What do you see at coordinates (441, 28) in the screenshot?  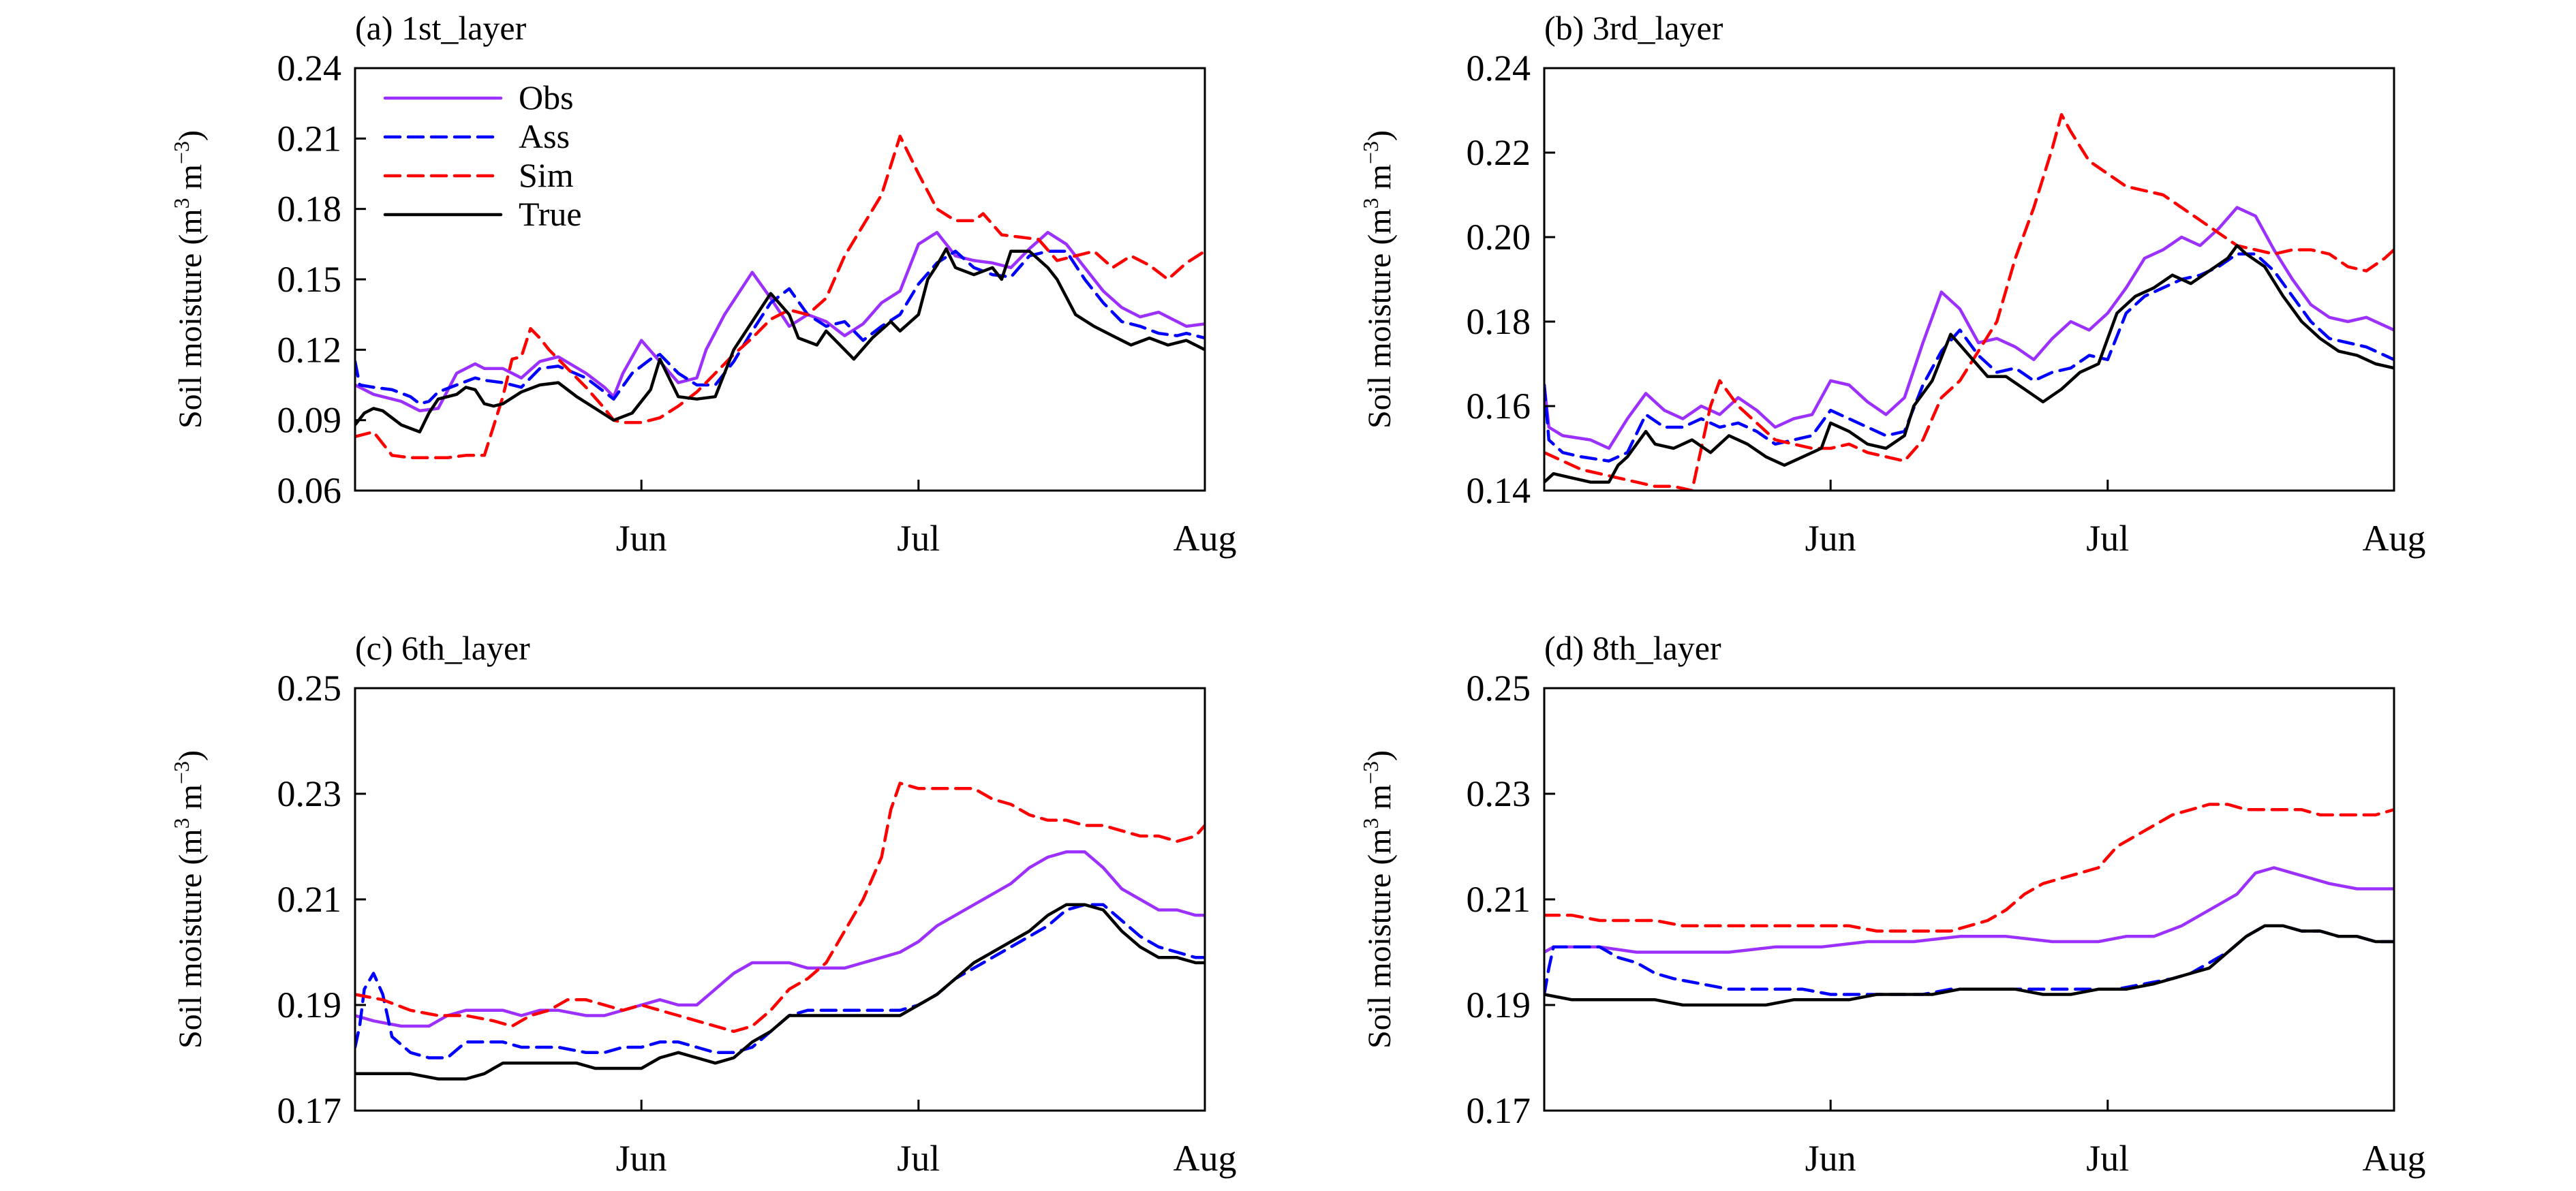 I see `panel-title: (a) 1st_layer` at bounding box center [441, 28].